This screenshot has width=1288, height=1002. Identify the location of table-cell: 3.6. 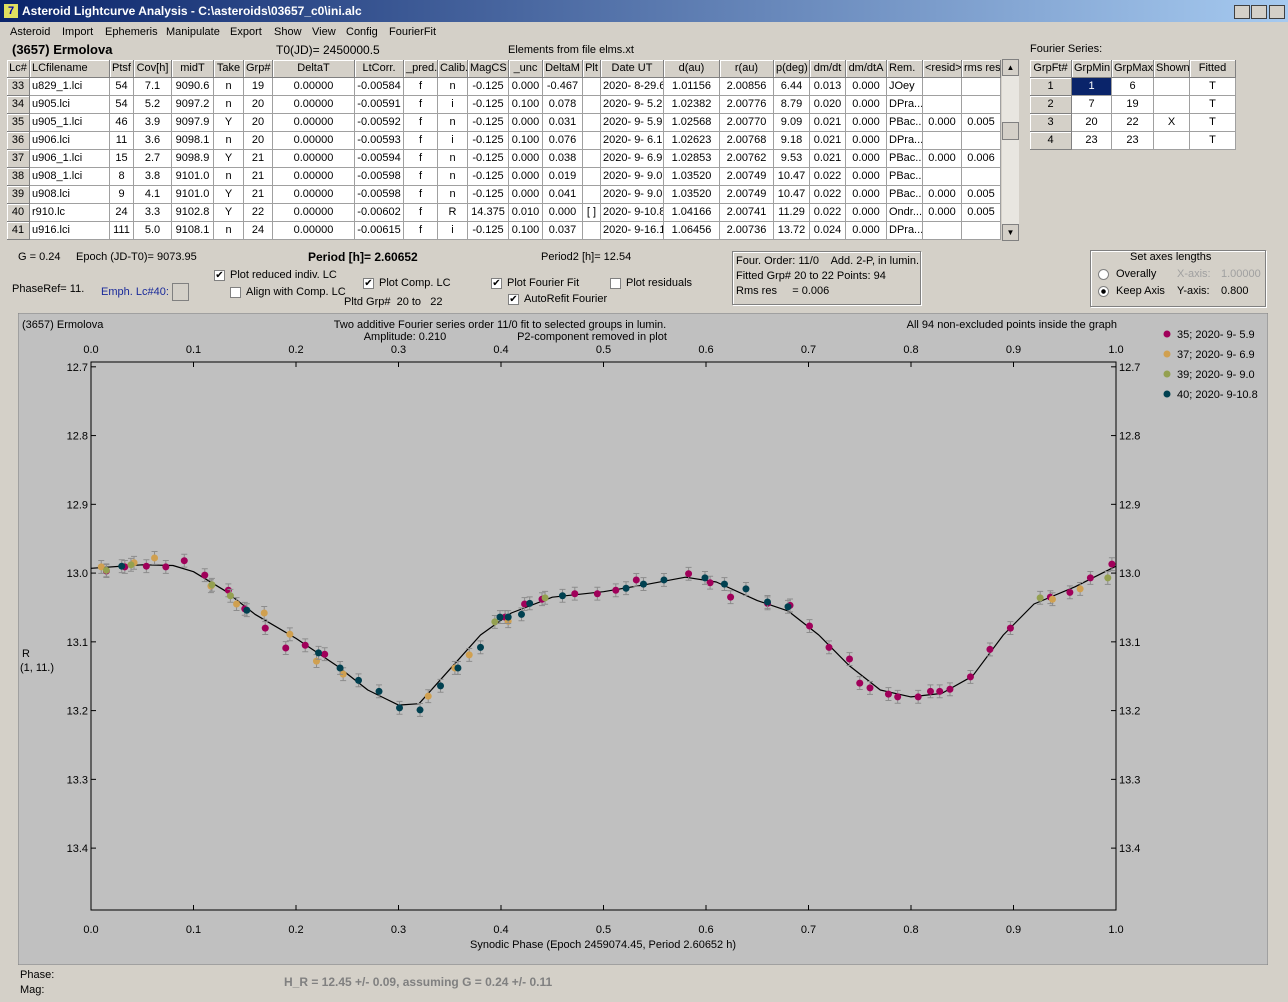
(153, 141).